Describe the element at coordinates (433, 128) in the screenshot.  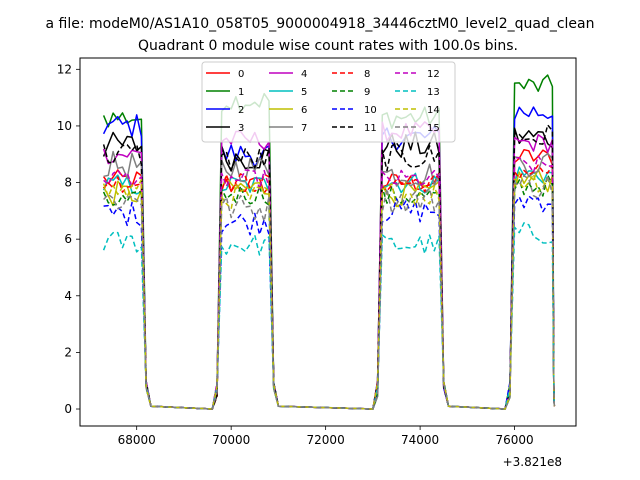
I see `legend-label-15: 15` at that location.